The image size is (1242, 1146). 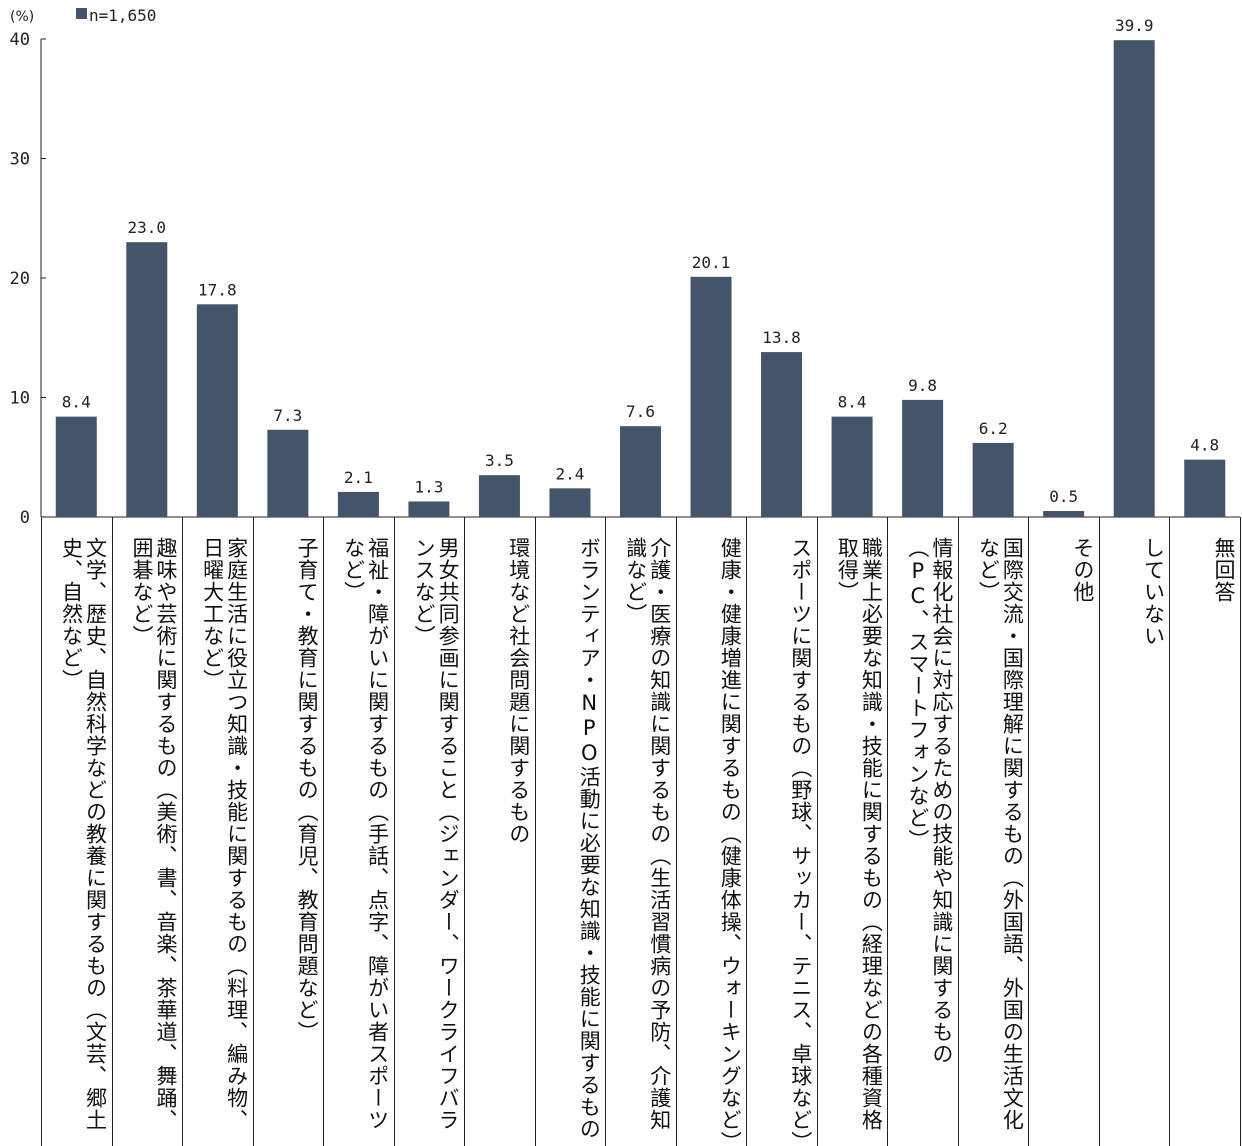 I want to click on y-tick-label: 20, so click(x=20, y=279).